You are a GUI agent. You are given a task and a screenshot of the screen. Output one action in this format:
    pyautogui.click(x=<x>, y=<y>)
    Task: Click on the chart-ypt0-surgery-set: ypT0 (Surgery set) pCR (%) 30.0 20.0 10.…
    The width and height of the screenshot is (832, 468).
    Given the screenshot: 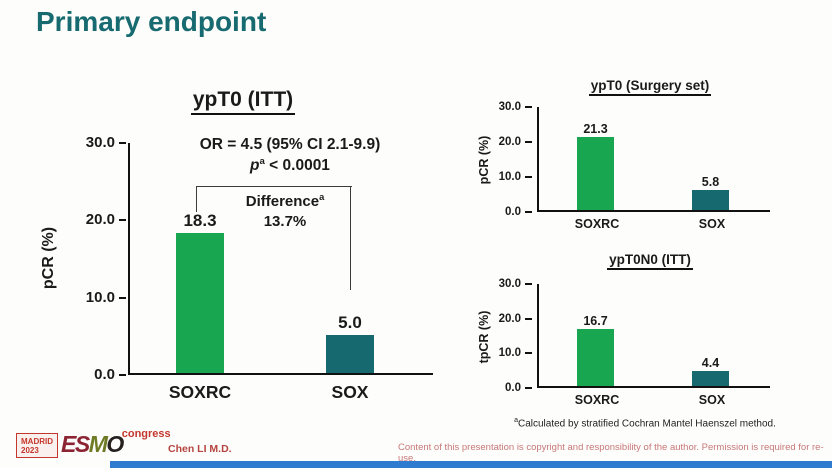 What is the action you would take?
    pyautogui.click(x=635, y=162)
    